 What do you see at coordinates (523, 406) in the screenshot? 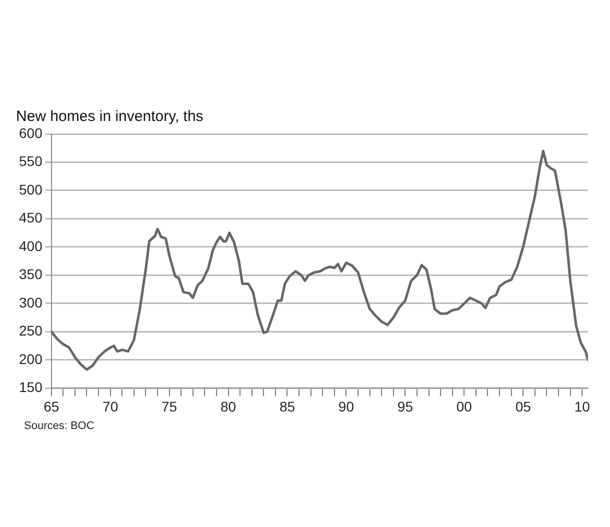
I see `x-tick-label: 05` at bounding box center [523, 406].